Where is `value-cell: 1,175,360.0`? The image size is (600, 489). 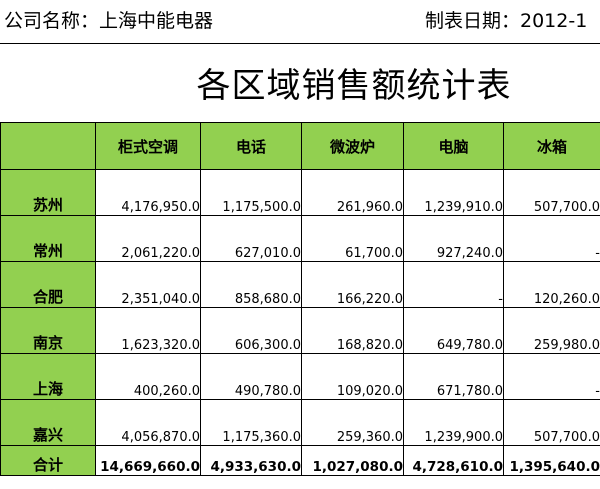
value-cell: 1,175,360.0 is located at coordinates (251, 422).